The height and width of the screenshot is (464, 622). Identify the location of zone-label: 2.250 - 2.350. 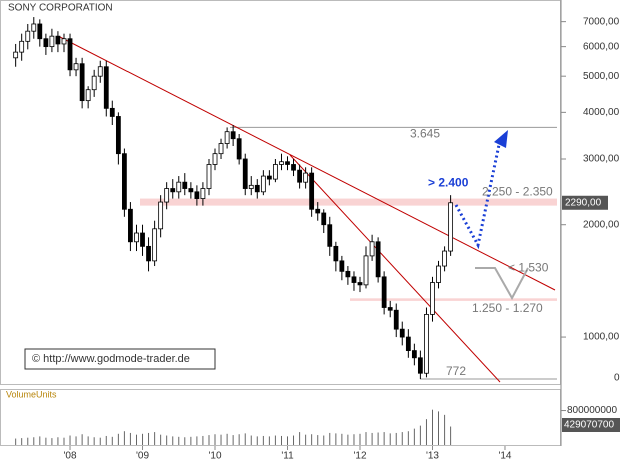
(517, 192).